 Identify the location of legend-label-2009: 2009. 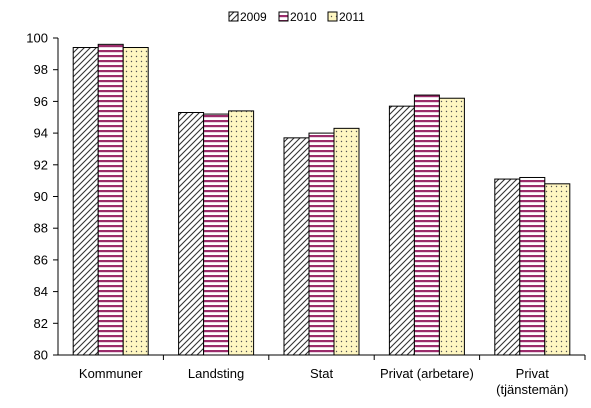
(253, 17).